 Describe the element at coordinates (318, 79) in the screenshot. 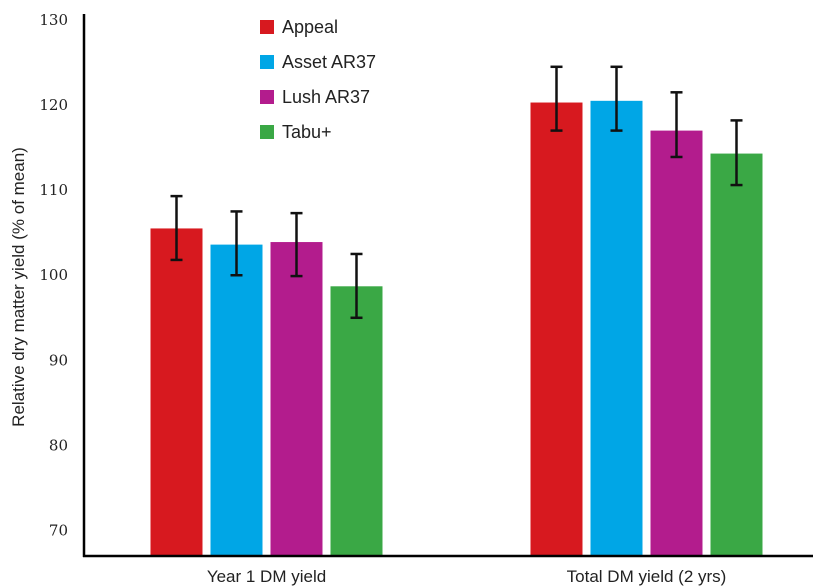

I see `legend: Appeal Asset AR37 Lush AR37 Tabu+` at that location.